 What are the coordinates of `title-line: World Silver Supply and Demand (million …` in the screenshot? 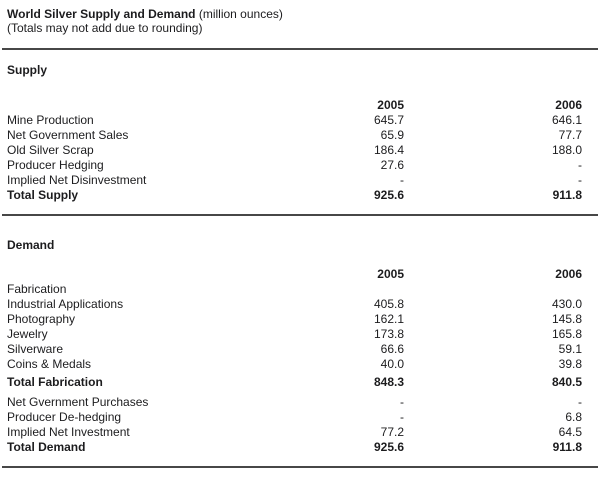 It's located at (300, 14).